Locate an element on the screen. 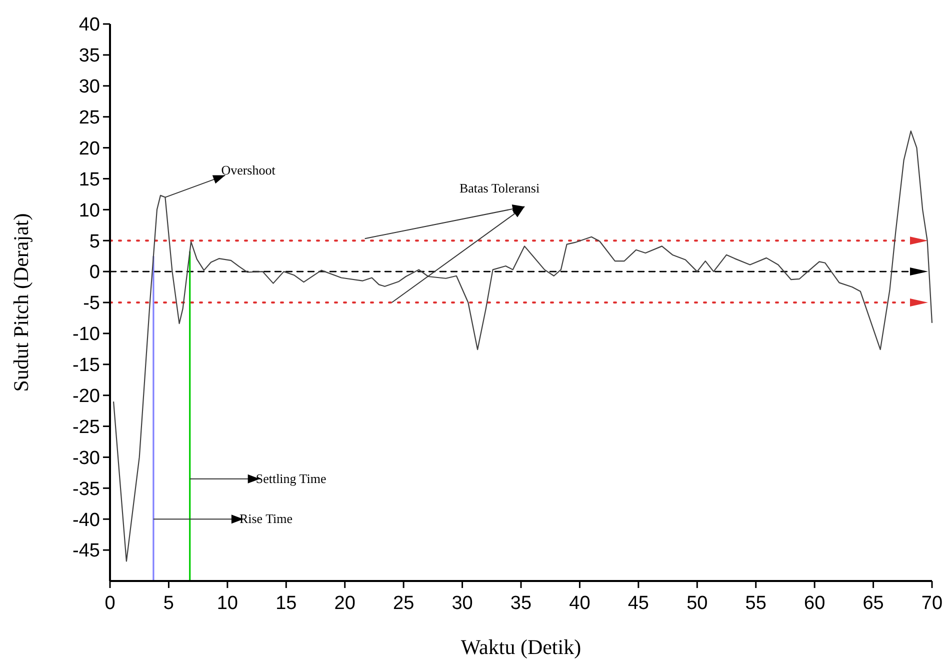  x-tick-label: 60 is located at coordinates (815, 603).